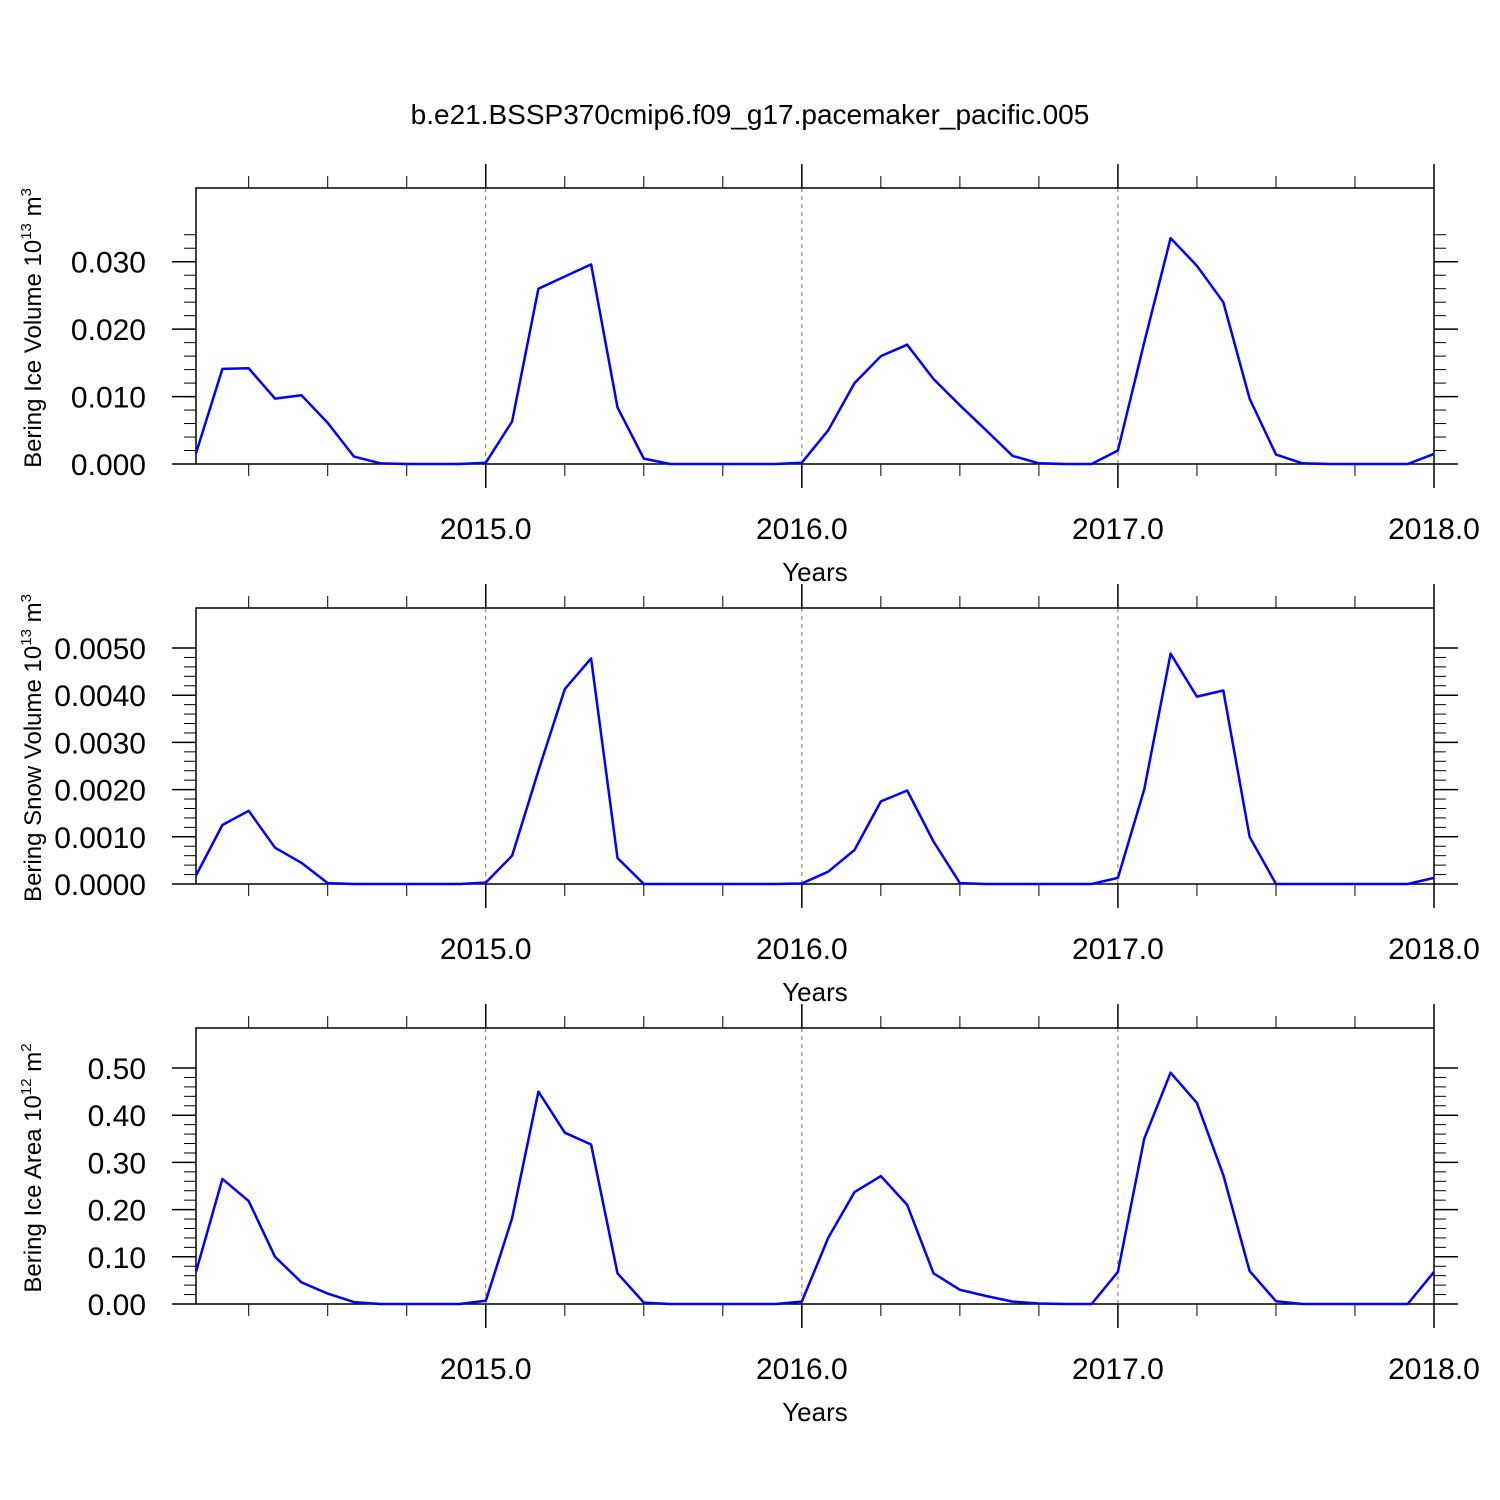 The width and height of the screenshot is (1500, 1500). What do you see at coordinates (32, 1167) in the screenshot?
I see `y-axis-label: Bering Ice Area 1012 m2` at bounding box center [32, 1167].